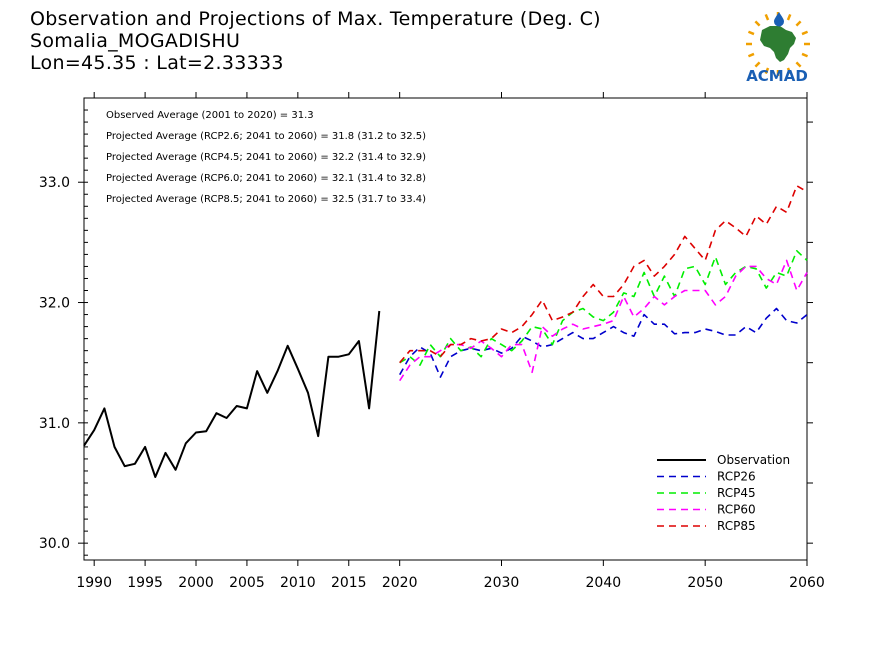 The width and height of the screenshot is (879, 659). I want to click on acmad-logo: ACMAD, so click(778, 48).